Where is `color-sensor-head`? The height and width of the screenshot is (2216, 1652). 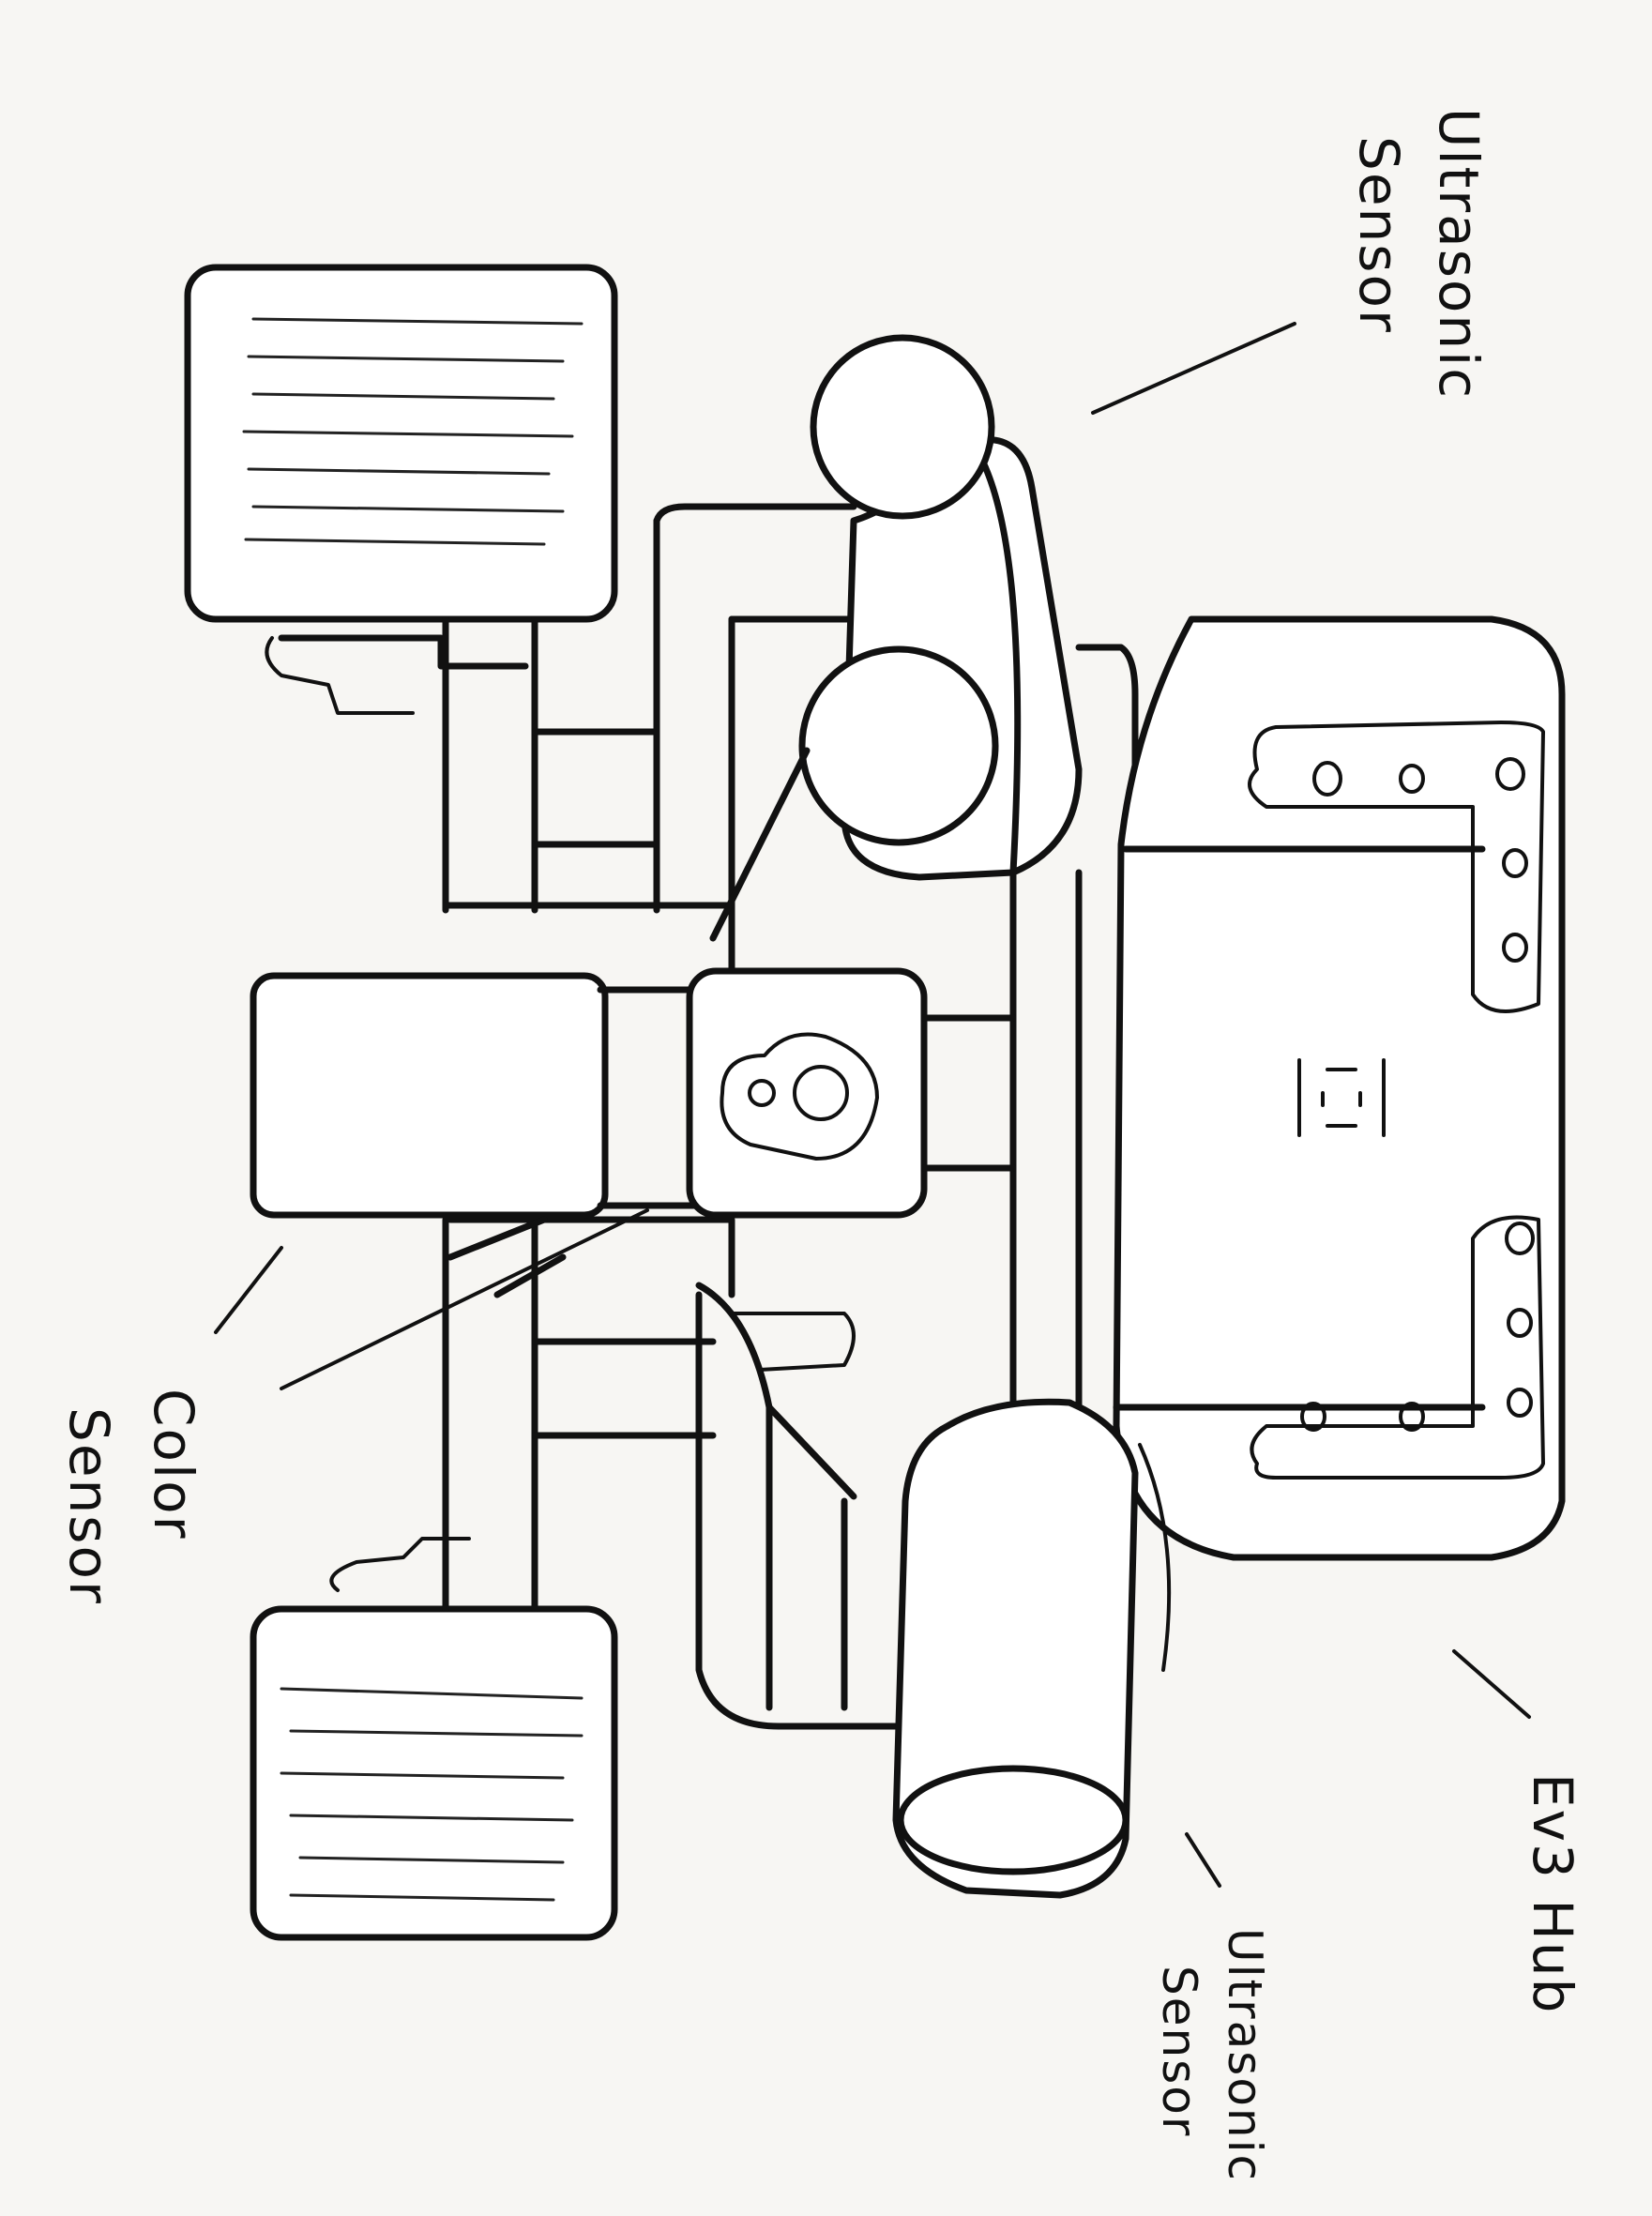
color-sensor-head is located at coordinates (807, 1093).